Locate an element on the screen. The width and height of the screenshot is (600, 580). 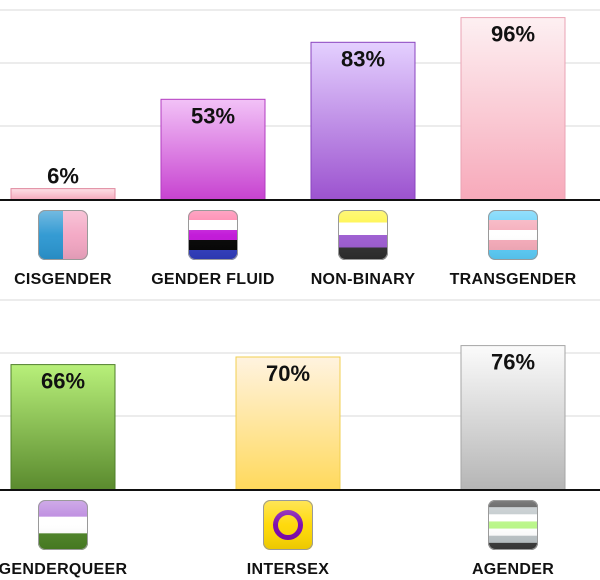
value-label-non-binary: 83% is located at coordinates (363, 58).